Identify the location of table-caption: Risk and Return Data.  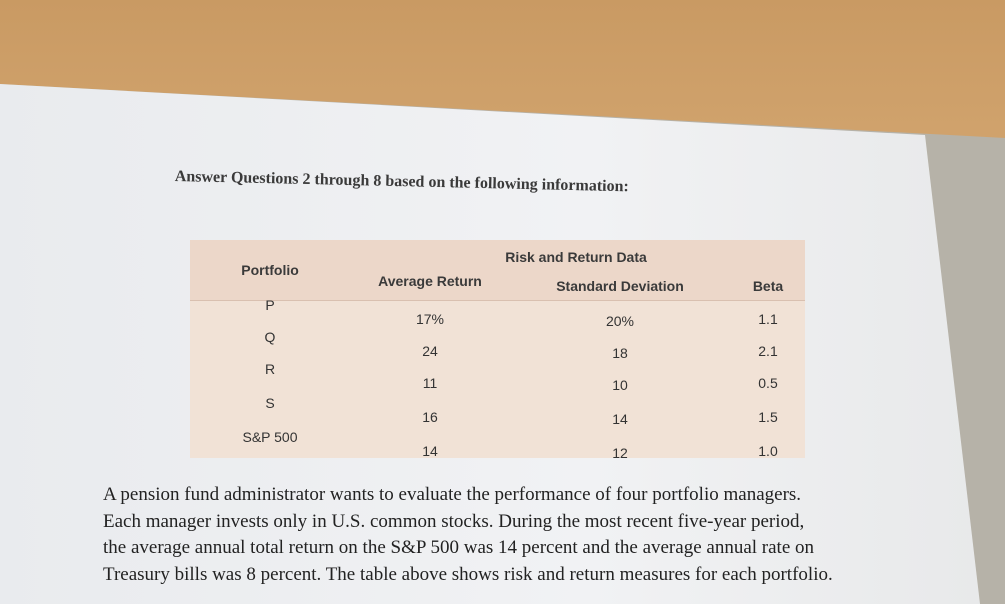
(576, 257).